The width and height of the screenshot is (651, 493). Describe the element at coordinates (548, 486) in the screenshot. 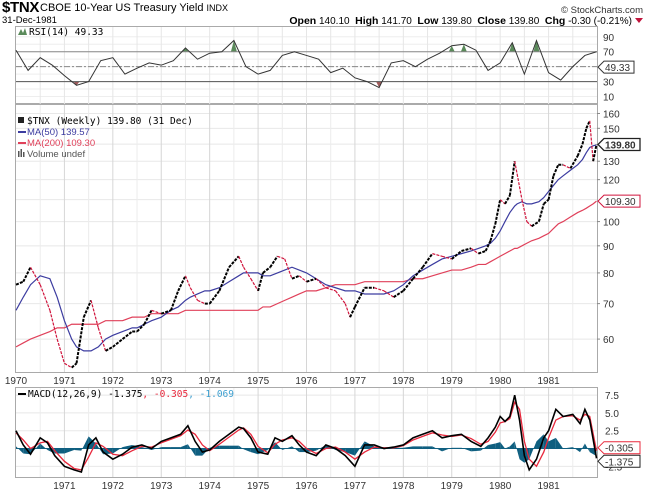

I see `macd-x-tick-label: 1981` at that location.